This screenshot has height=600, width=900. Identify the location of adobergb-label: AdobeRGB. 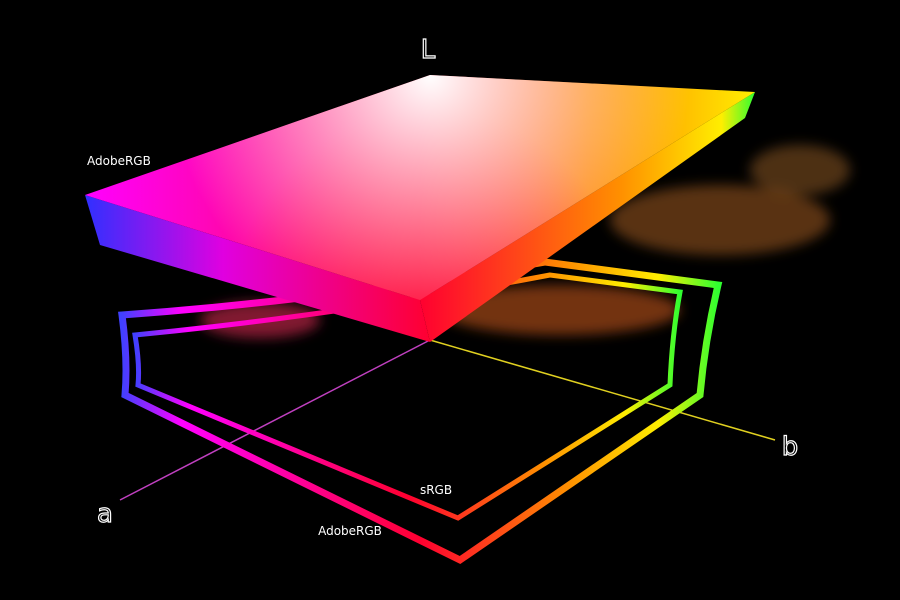
(350, 531).